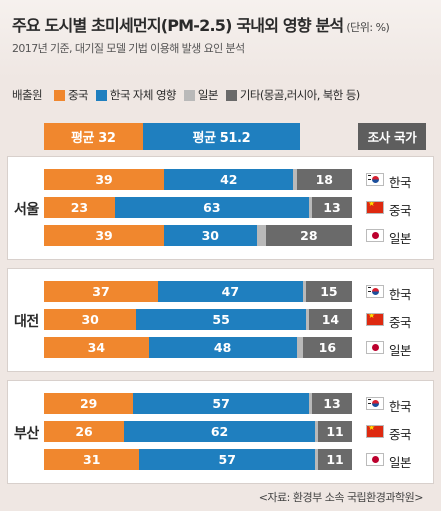  Describe the element at coordinates (222, 347) in the screenshot. I see `bar-segment-korea: 48` at that location.